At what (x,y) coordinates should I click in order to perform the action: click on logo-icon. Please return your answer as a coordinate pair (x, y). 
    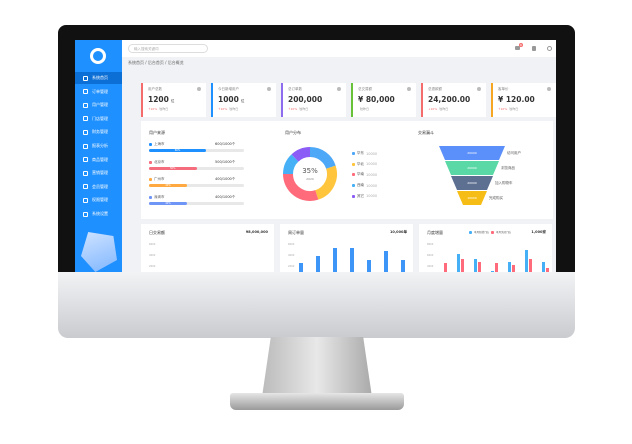
    Looking at the image, I should click on (98, 56).